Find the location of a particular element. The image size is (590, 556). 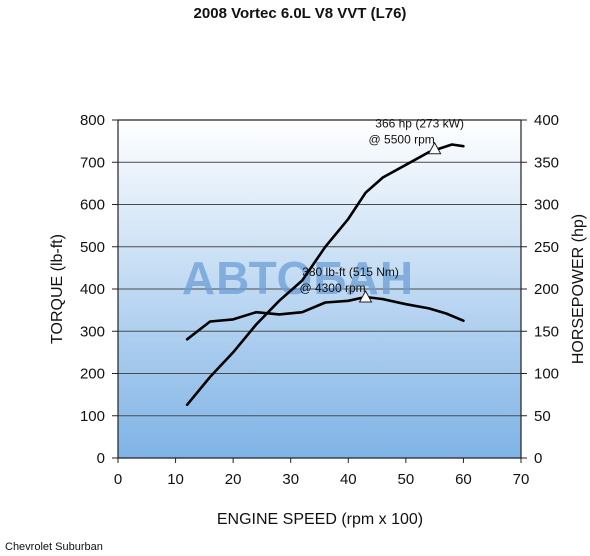

y-right-tick-label: 300 is located at coordinates (546, 205).